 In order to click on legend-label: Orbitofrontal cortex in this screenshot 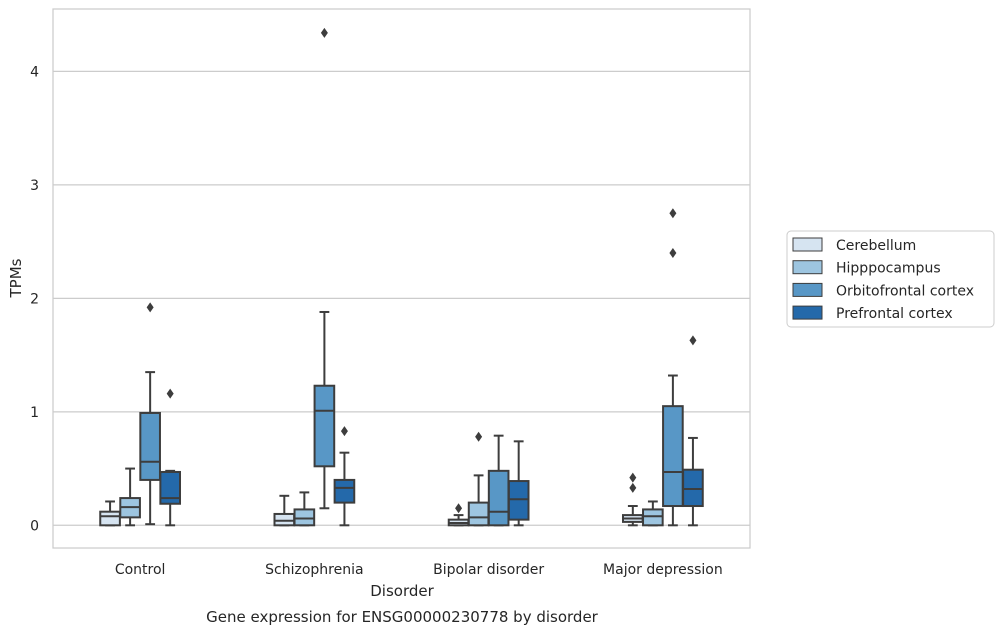, I will do `click(905, 291)`.